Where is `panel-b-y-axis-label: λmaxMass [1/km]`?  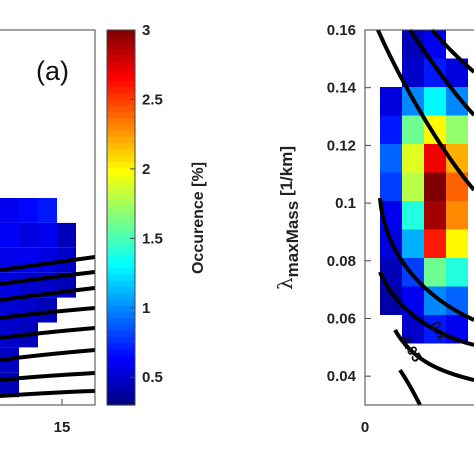
panel-b-y-axis-label: λmaxMass [1/km] is located at coordinates (287, 218).